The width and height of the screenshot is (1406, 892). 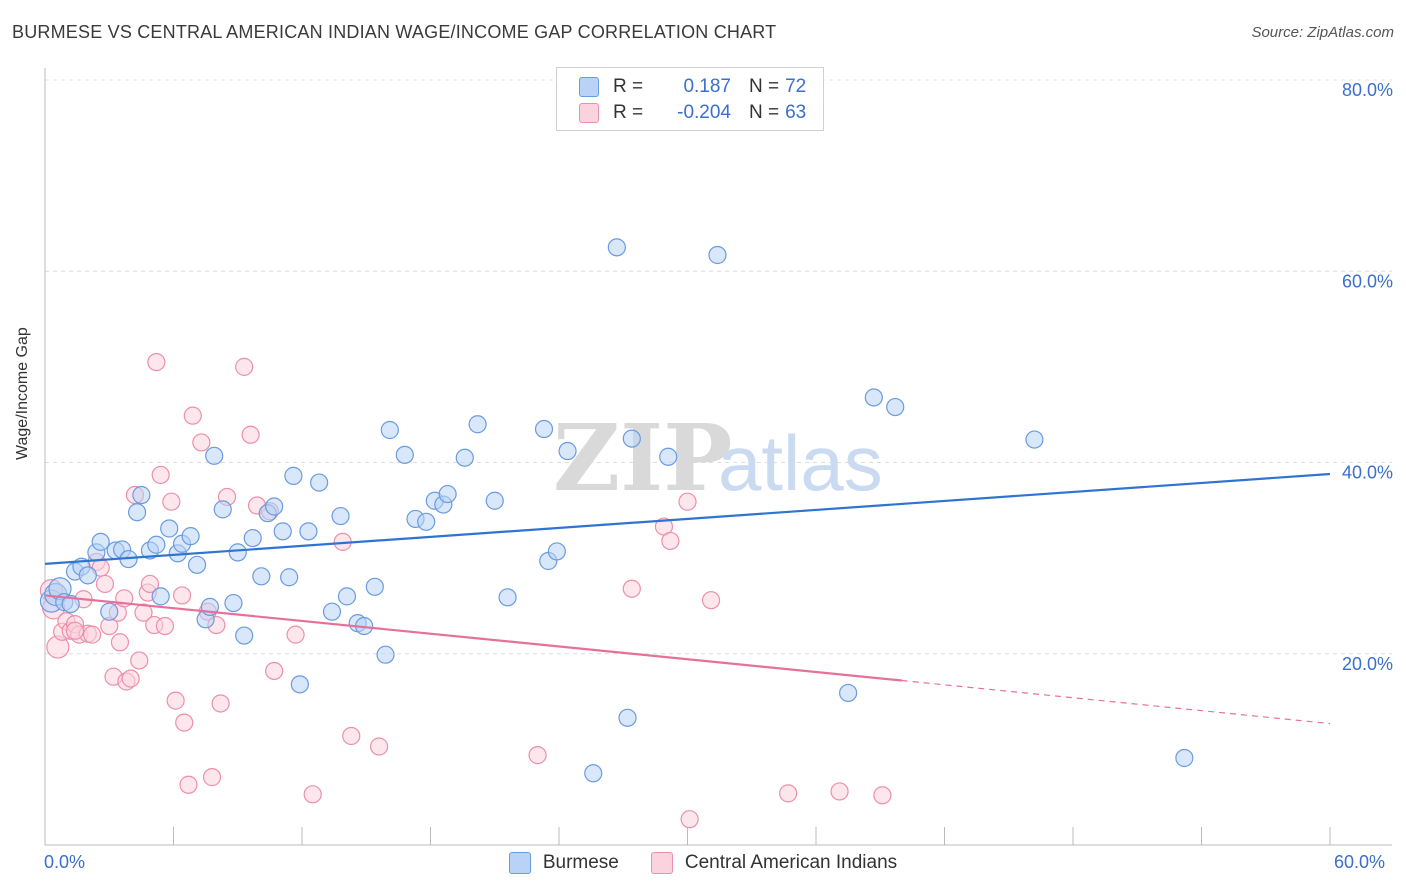 I want to click on watermark-atlas: atlas, so click(x=800, y=463).